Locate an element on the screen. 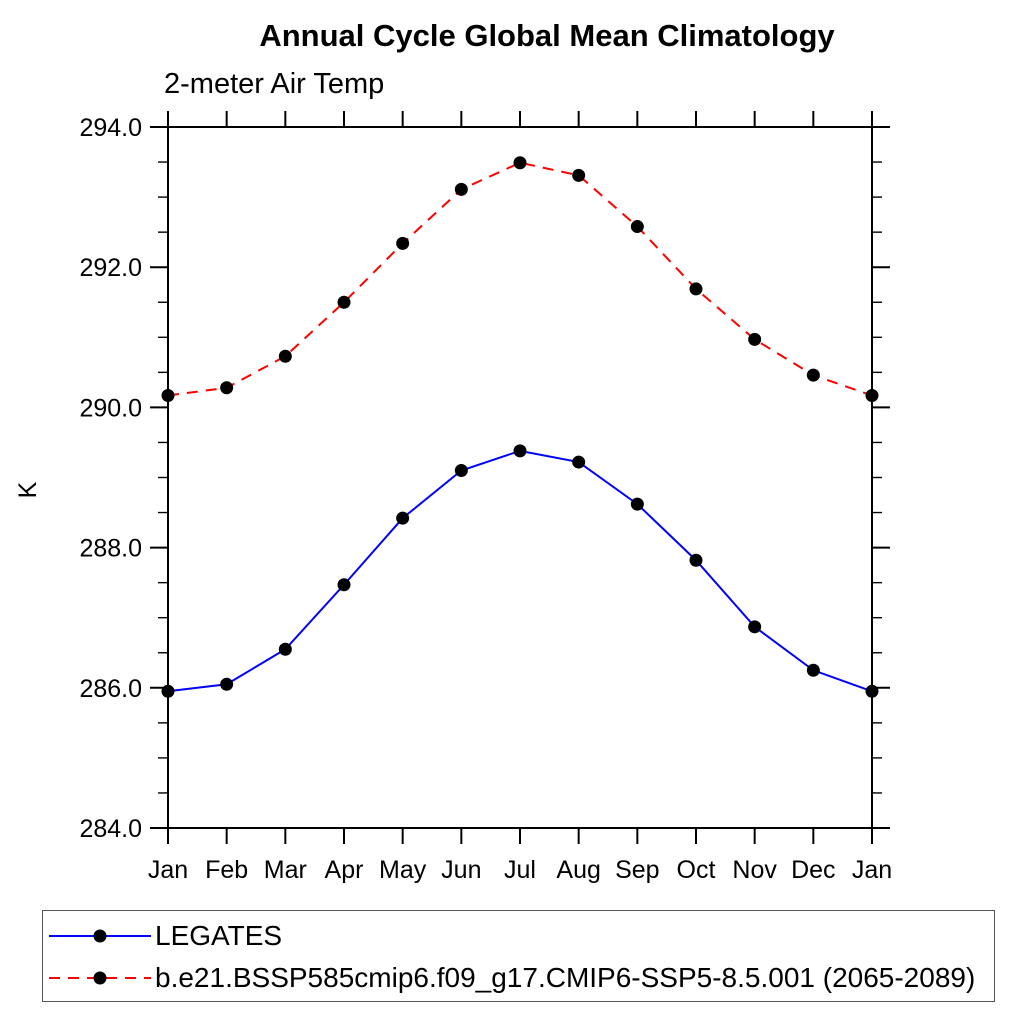  y-axis-title: K is located at coordinates (28, 489).